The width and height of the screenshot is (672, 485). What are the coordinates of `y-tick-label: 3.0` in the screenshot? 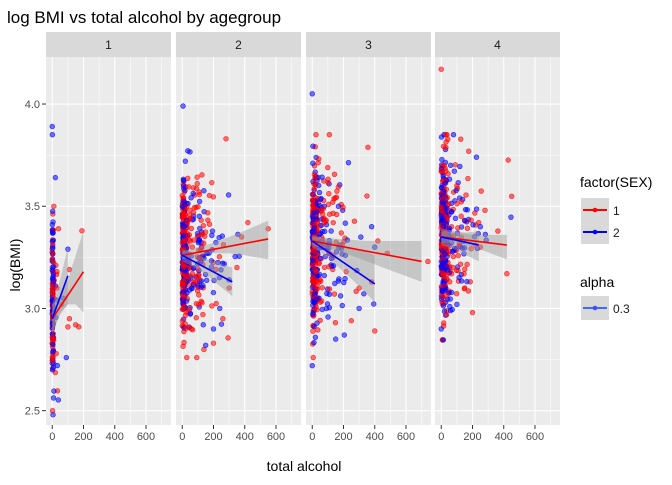 It's located at (32, 309).